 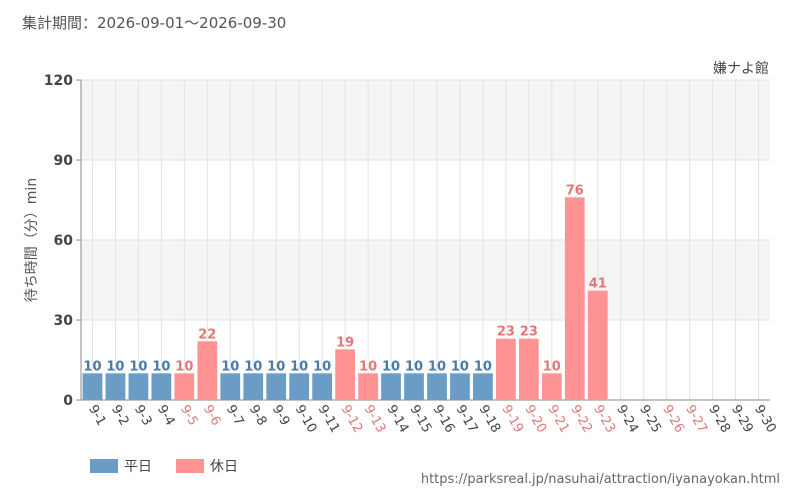 What do you see at coordinates (120, 416) in the screenshot?
I see `x-tick-label: 9-2` at bounding box center [120, 416].